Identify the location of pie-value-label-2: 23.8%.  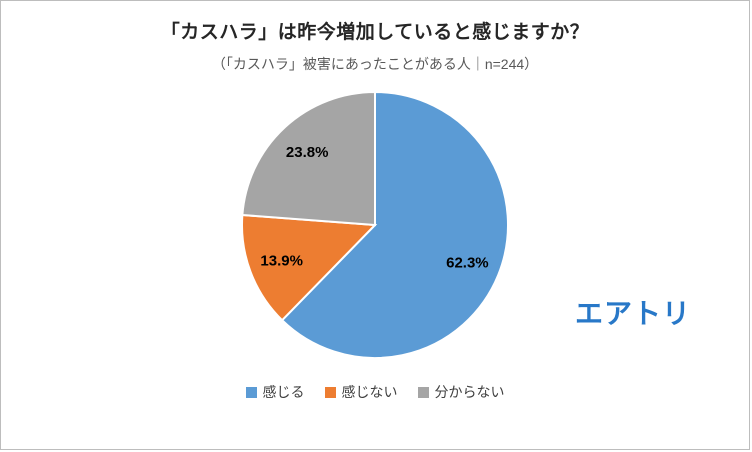
(307, 152).